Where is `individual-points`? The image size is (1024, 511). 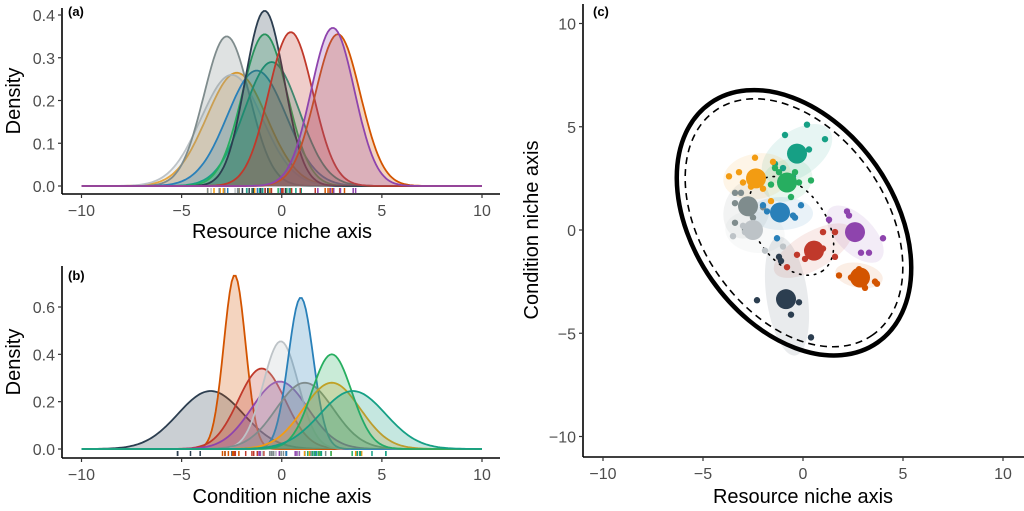
individual-points is located at coordinates (806, 231).